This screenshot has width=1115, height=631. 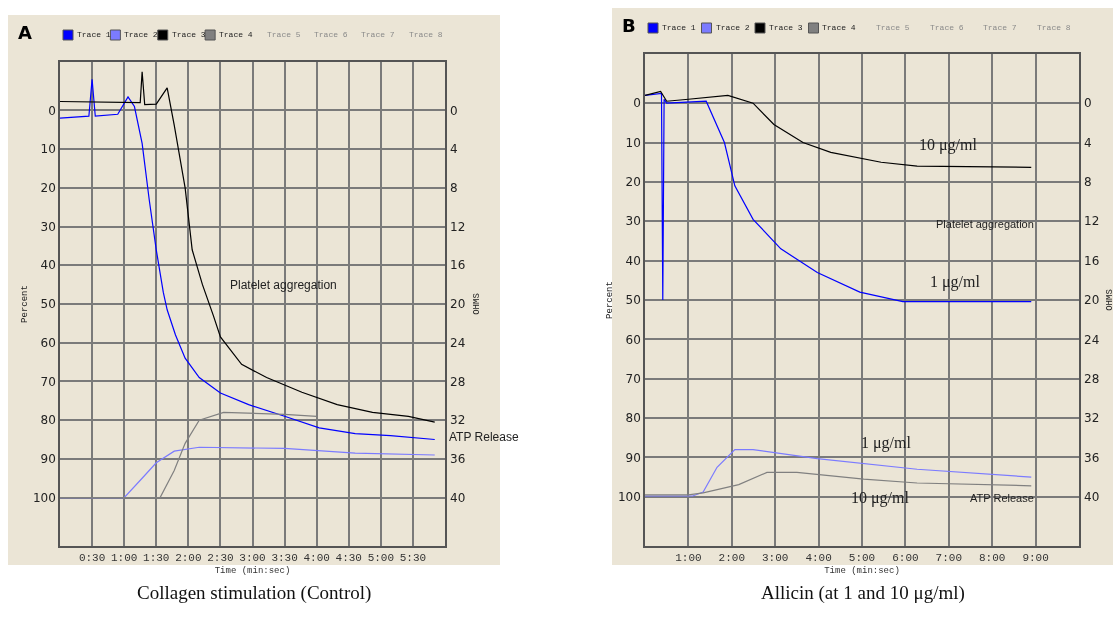 I want to click on x-tick-label: 7:00, so click(x=948, y=557).